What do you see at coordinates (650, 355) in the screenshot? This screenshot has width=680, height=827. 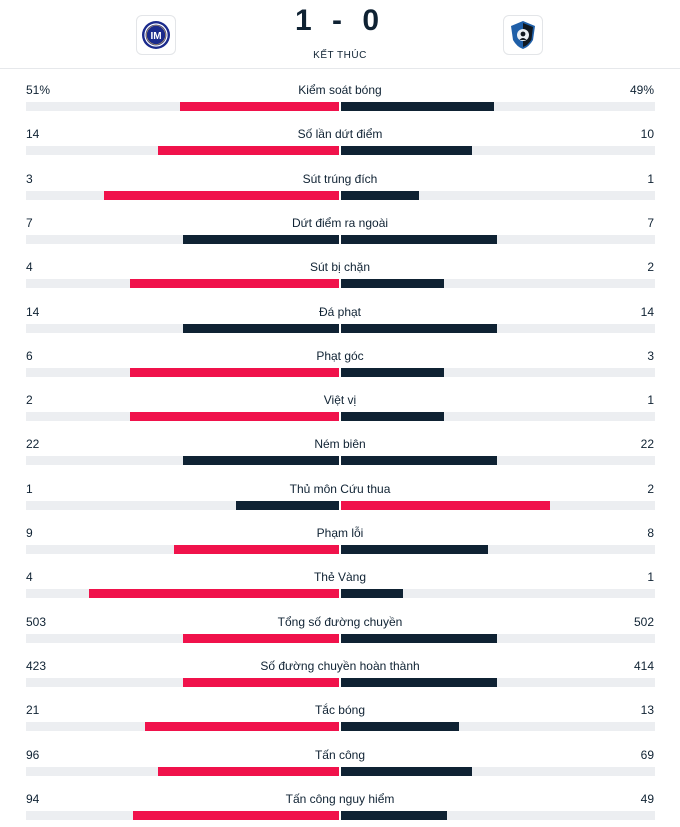 I see `away-stat-value: 3` at bounding box center [650, 355].